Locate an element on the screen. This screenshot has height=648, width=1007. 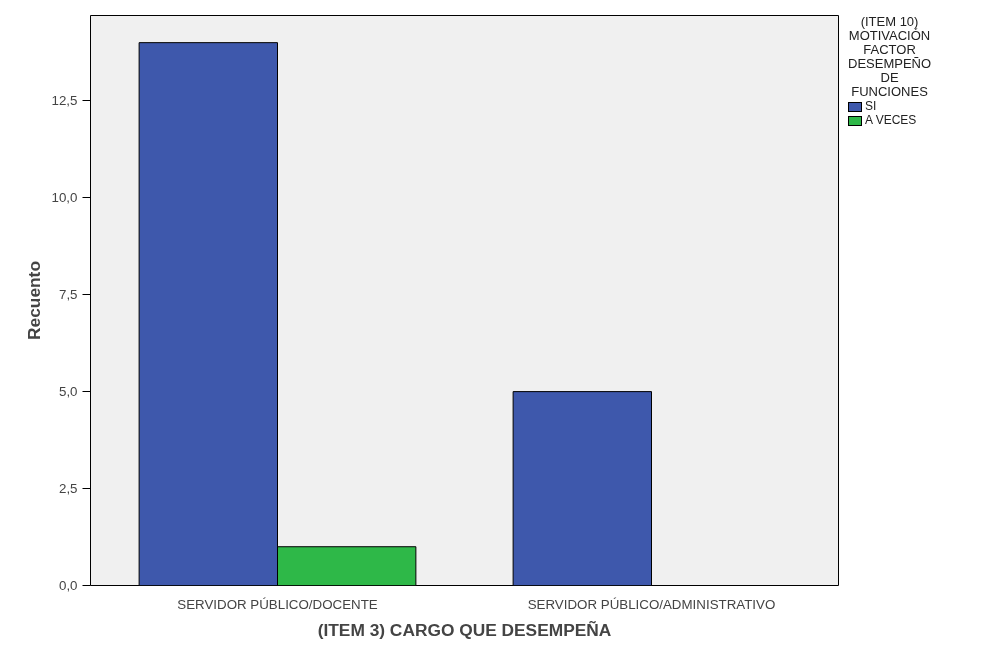
legend-label: A VECES is located at coordinates (891, 120).